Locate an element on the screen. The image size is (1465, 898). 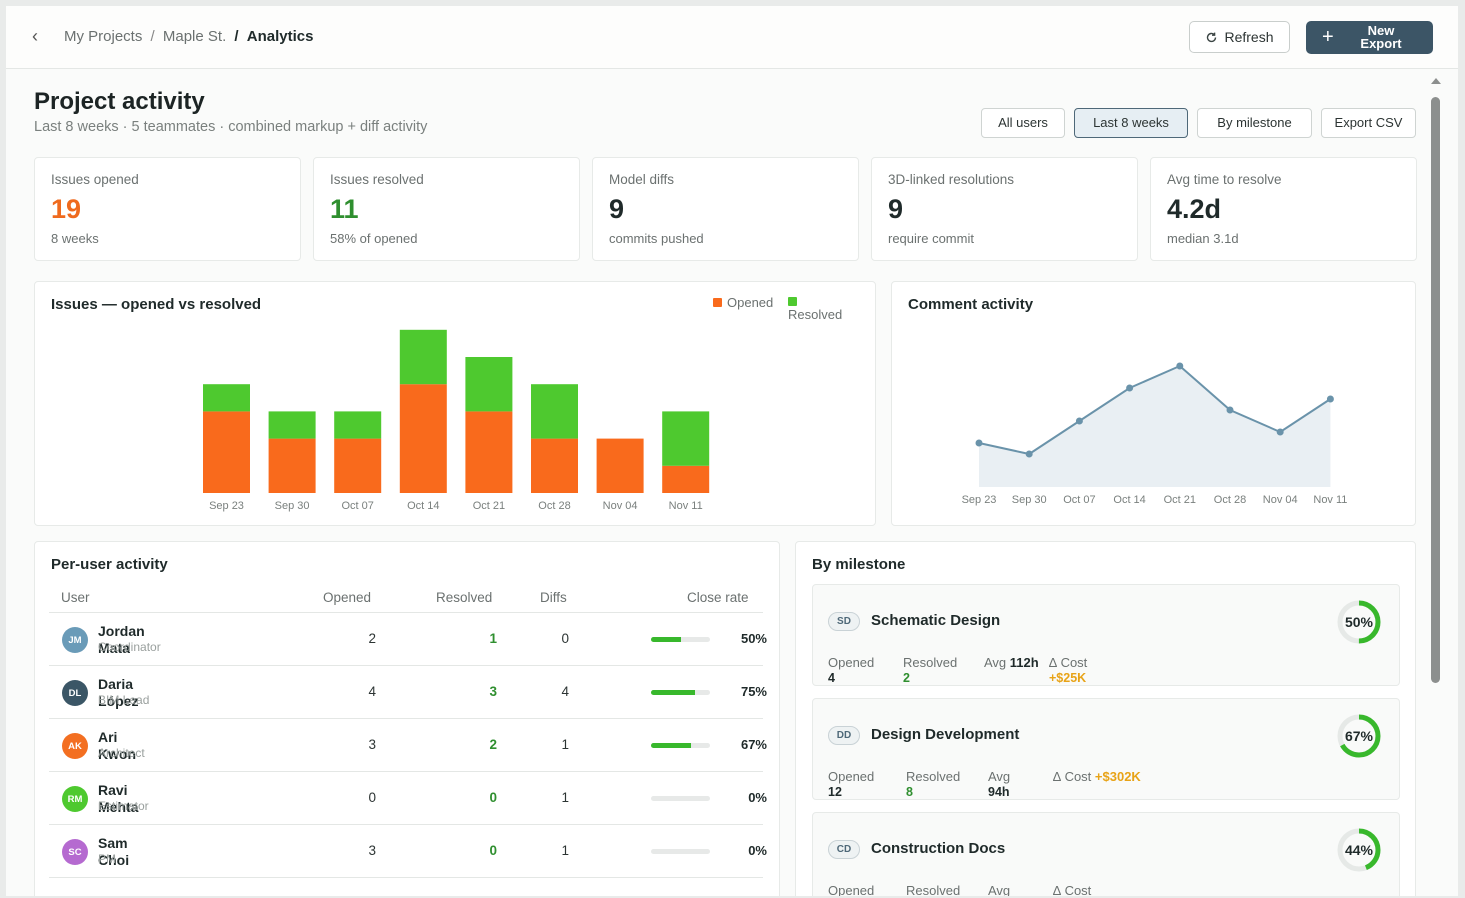
stat-sub: commits pushed is located at coordinates (656, 238).